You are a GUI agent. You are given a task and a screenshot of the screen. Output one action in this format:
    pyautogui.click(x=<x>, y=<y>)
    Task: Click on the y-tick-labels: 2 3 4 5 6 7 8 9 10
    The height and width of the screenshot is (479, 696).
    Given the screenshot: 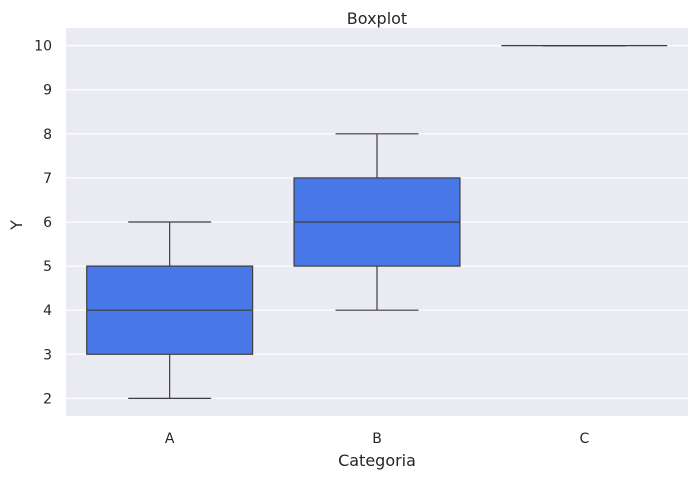 What is the action you would take?
    pyautogui.click(x=43, y=223)
    